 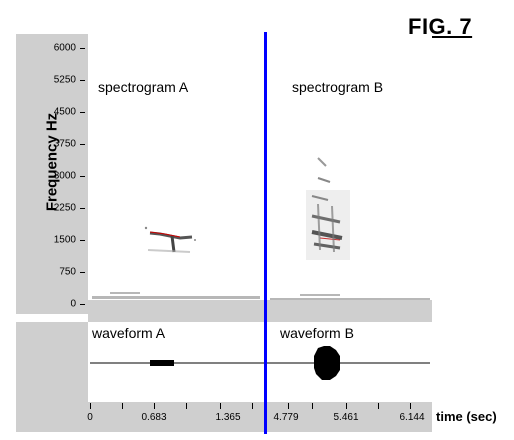 What do you see at coordinates (129, 333) in the screenshot?
I see `waveform-a-label: waveform A` at bounding box center [129, 333].